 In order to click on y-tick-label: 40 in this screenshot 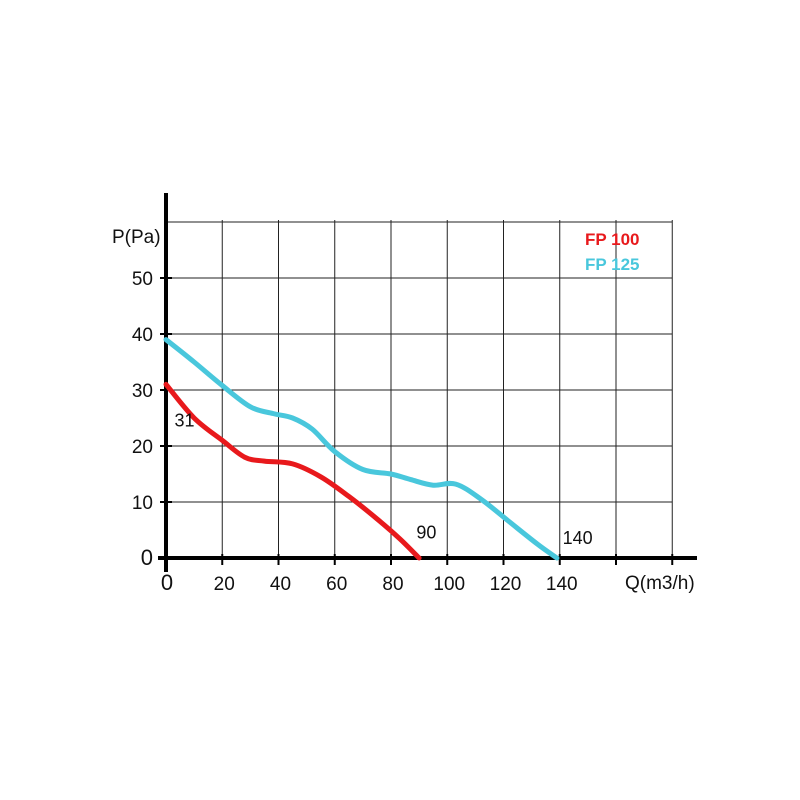, I will do `click(142, 335)`.